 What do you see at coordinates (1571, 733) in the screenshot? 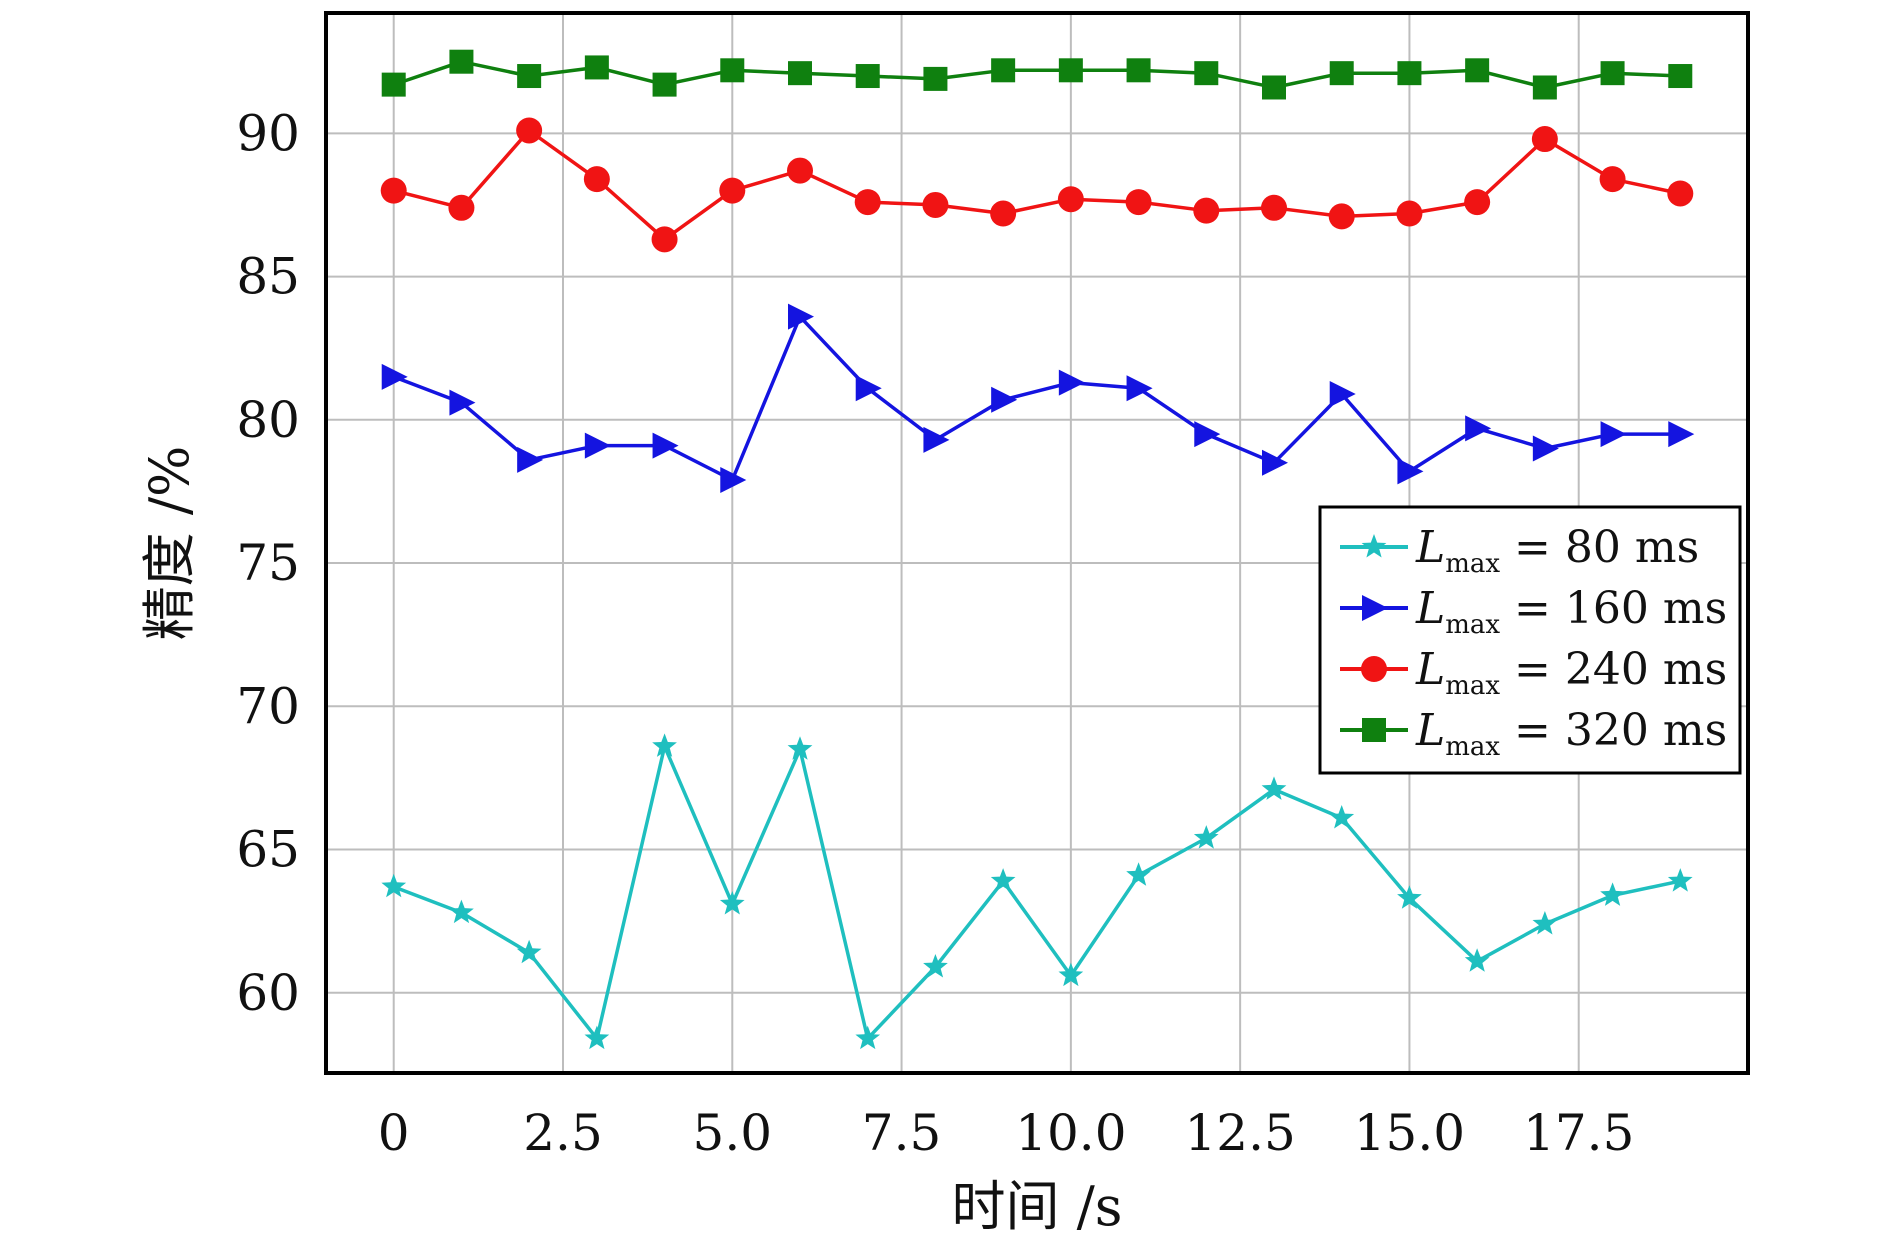
I see `legend-label: Lmax = 320 ms` at bounding box center [1571, 733].